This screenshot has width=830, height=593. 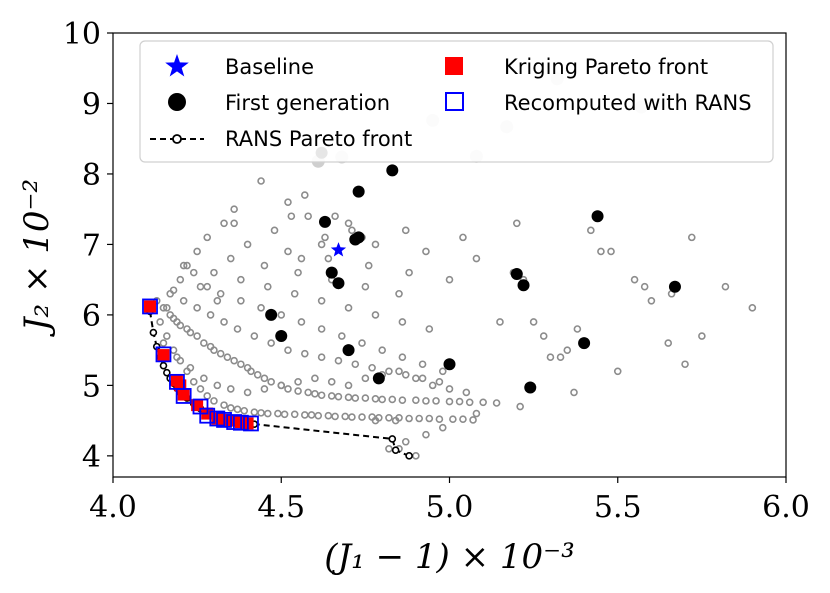 What do you see at coordinates (91, 104) in the screenshot?
I see `y-tick-label: 9` at bounding box center [91, 104].